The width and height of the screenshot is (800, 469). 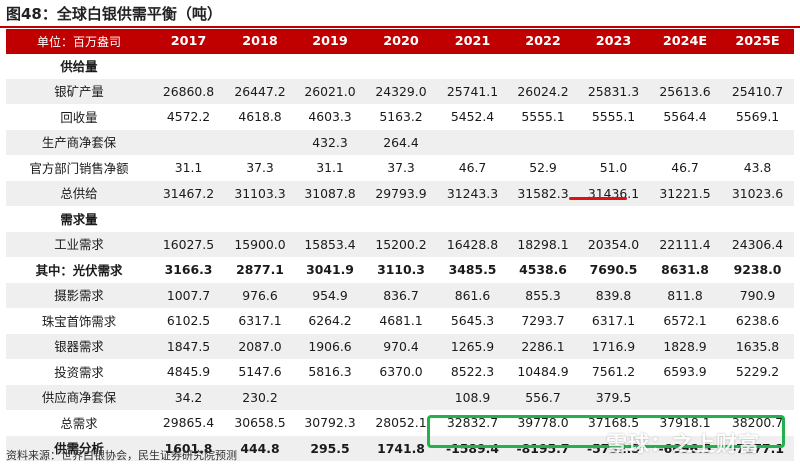 I want to click on table-cell: 230.2, so click(x=260, y=397).